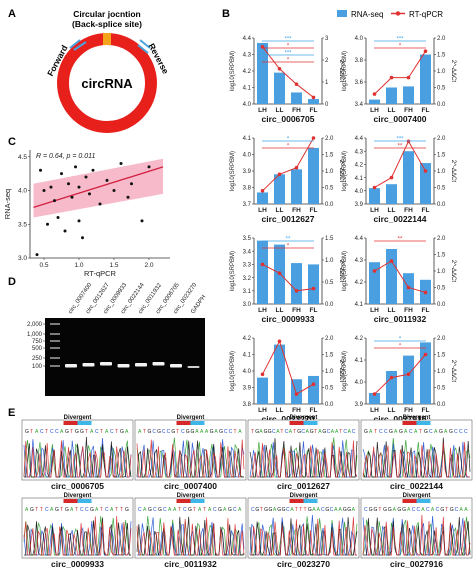 Image resolution: width=474 pixels, height=571 pixels. Describe the element at coordinates (280, 310) in the screenshot. I see `x-tick-label: LL` at that location.